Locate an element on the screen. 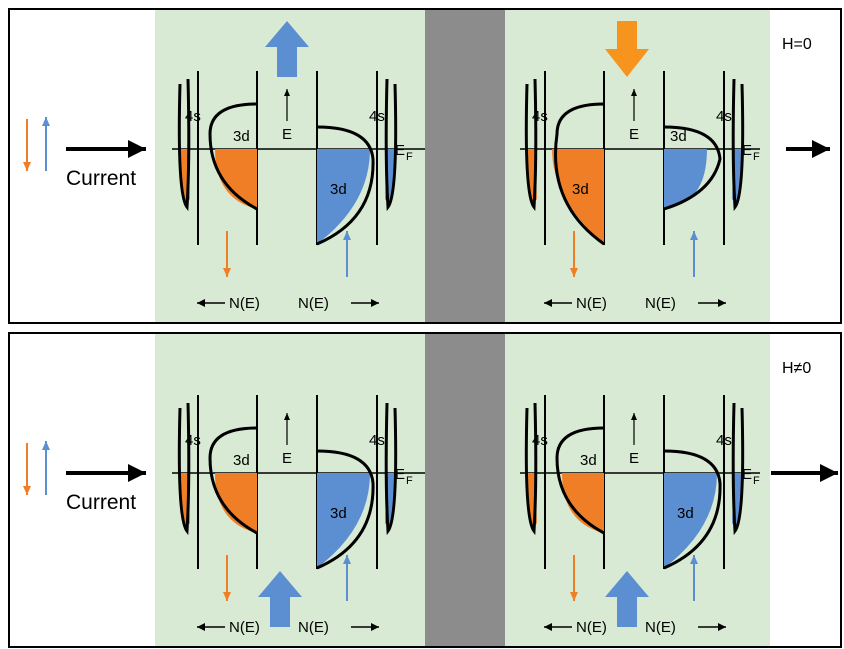 This screenshot has width=844, height=649. electrode-top-left-dos-arrow-left-head is located at coordinates (201, 303).